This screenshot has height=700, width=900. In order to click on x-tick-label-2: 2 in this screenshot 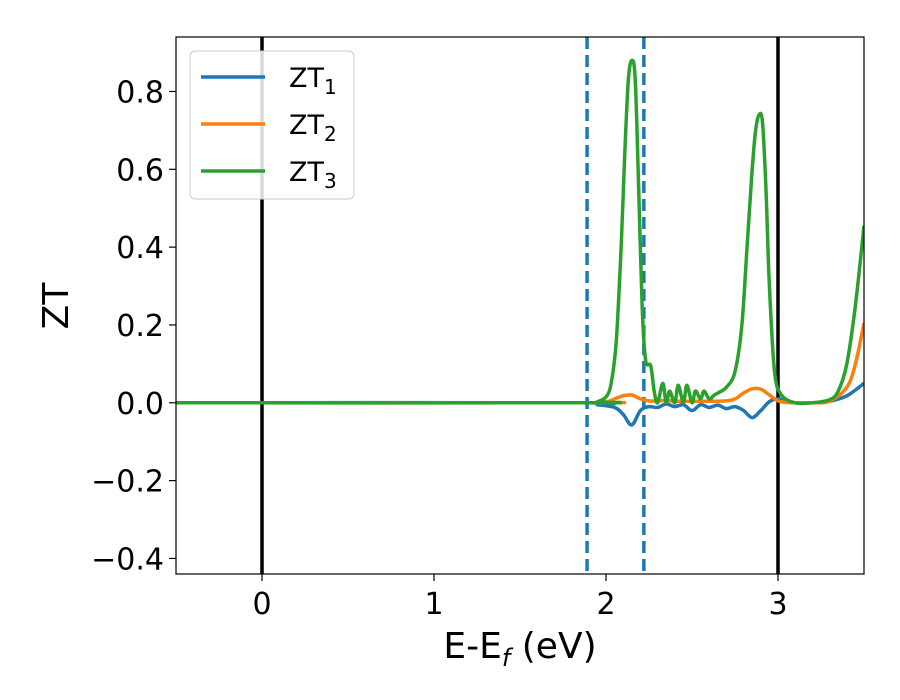, I will do `click(605, 604)`.